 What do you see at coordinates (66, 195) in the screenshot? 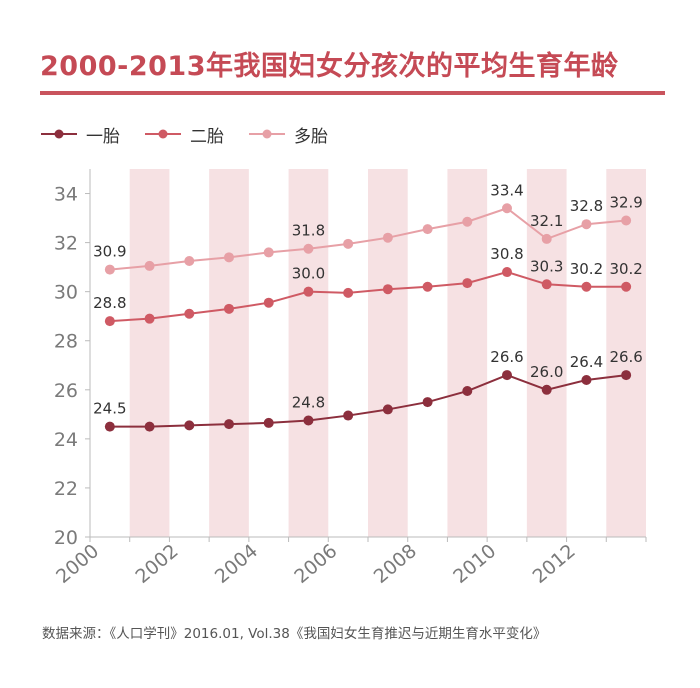
I see `y-tick-label-34: 34` at bounding box center [66, 195].